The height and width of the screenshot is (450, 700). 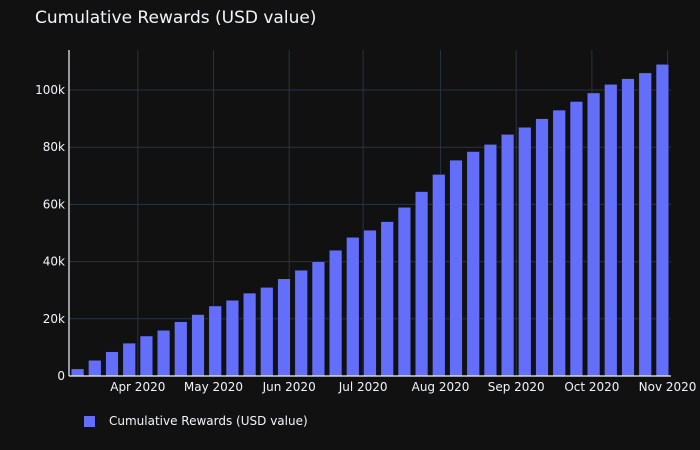 What do you see at coordinates (176, 18) in the screenshot?
I see `chart-title: Cumulative Rewards (USD value)` at bounding box center [176, 18].